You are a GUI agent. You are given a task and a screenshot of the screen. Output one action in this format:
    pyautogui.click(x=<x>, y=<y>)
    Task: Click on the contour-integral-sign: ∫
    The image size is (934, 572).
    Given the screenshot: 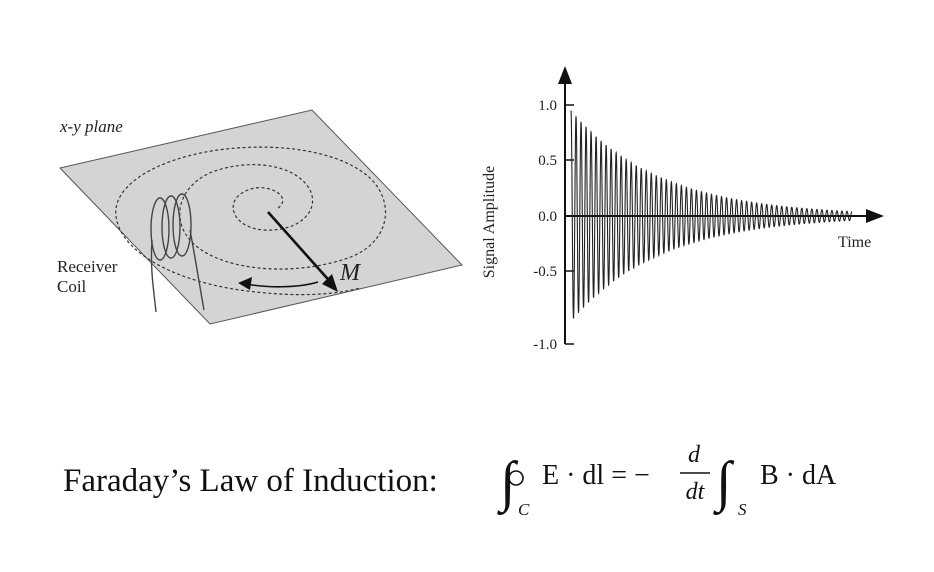 What is the action you would take?
    pyautogui.click(x=508, y=483)
    